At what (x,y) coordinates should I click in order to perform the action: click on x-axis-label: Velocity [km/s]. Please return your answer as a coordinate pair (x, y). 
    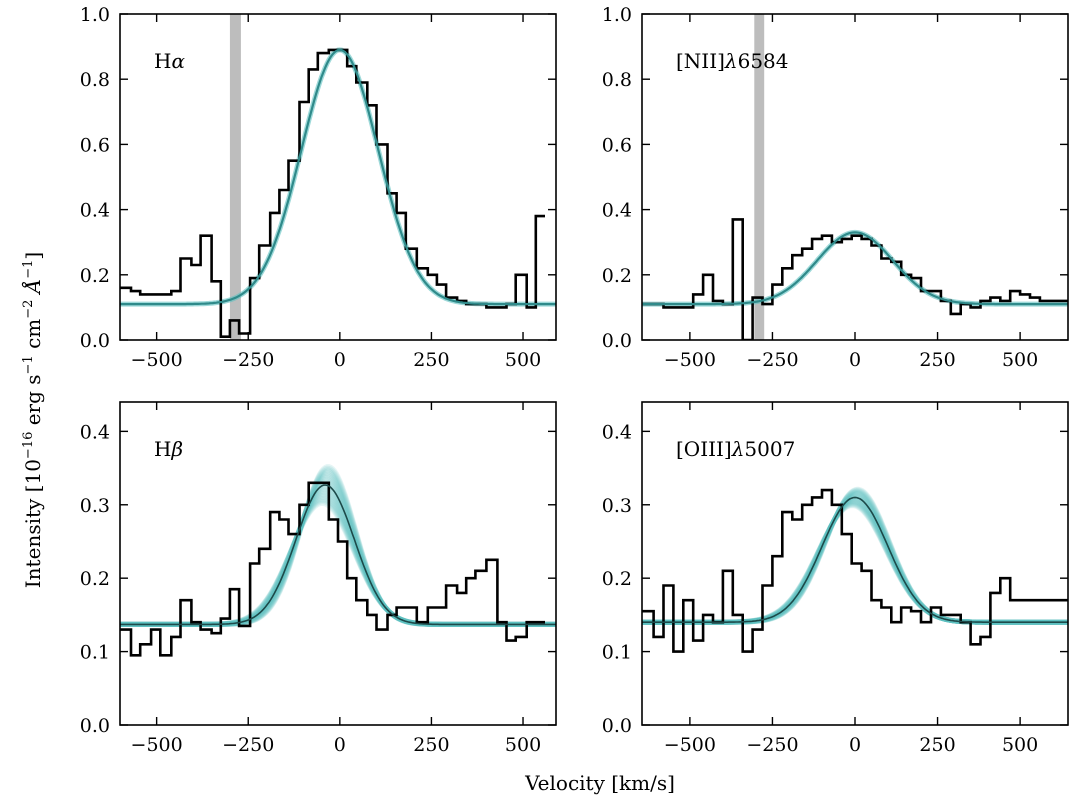
    Looking at the image, I should click on (599, 783).